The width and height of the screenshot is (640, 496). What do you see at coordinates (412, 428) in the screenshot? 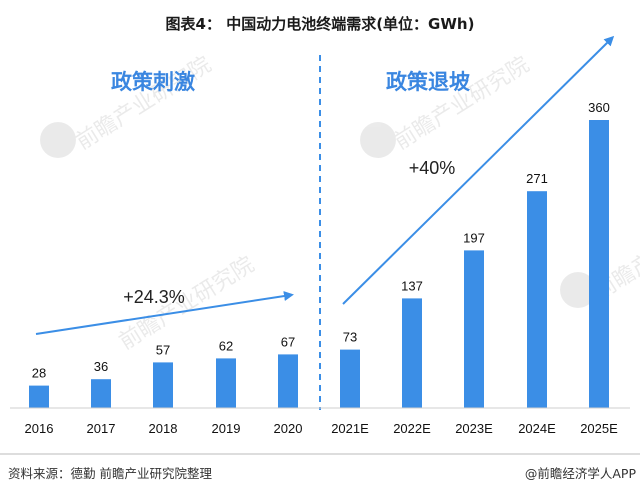
I see `x-tick-label-2022E: 2022E` at bounding box center [412, 428].